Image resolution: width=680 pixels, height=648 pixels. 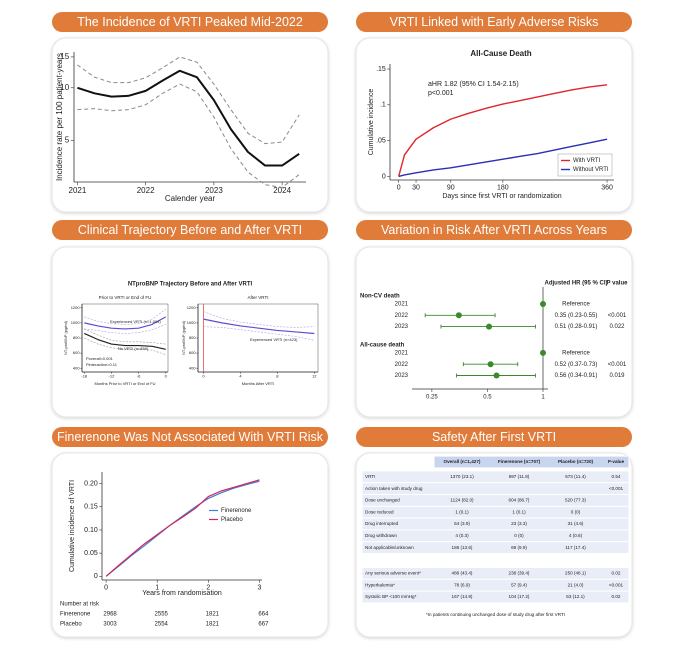 I want to click on table-cell: 167 (14.9), so click(x=462, y=596).